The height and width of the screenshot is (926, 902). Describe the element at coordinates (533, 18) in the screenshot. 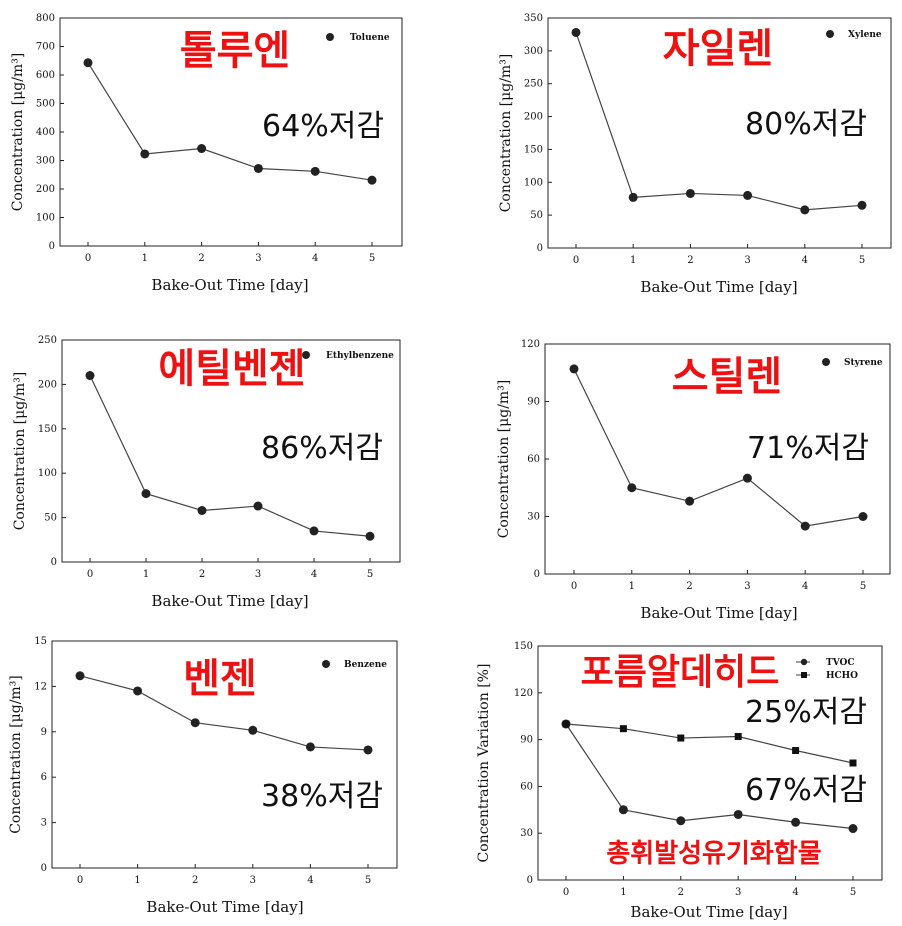

I see `y-tick-label: 350` at that location.